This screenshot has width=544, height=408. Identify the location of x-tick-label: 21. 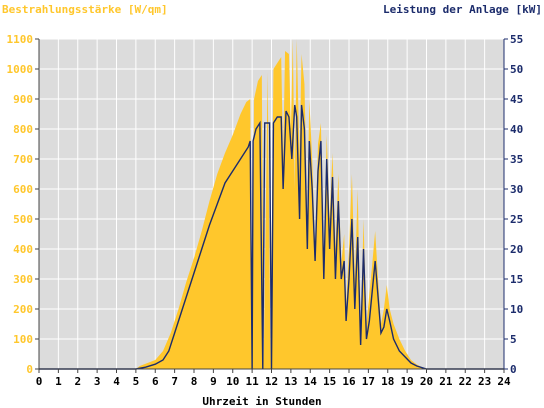
(446, 381).